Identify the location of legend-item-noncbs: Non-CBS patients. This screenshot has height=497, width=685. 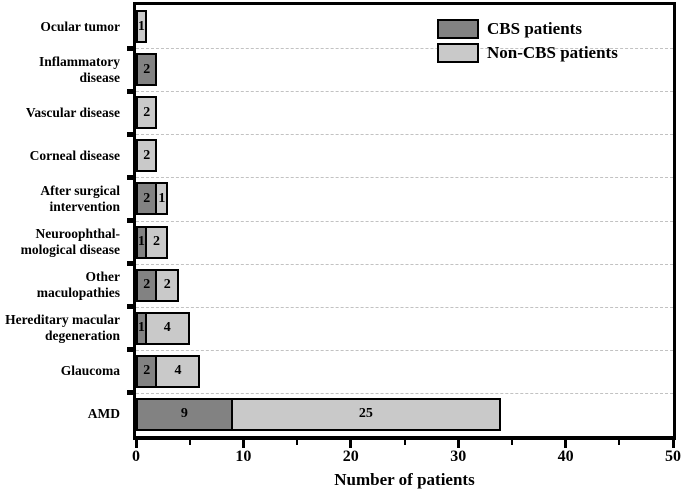
(527, 53).